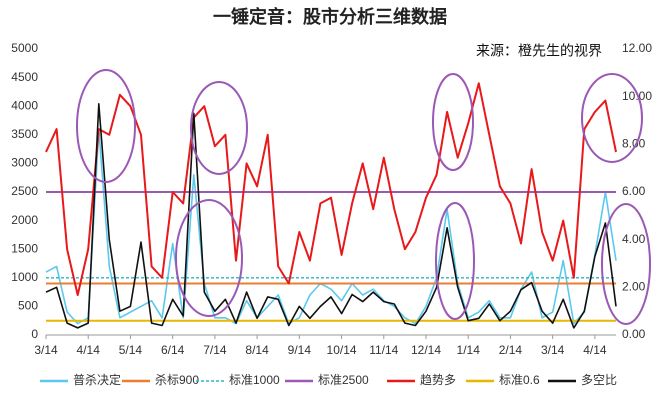 Image resolution: width=660 pixels, height=402 pixels. I want to click on y-tick-label: 0, so click(34, 334).